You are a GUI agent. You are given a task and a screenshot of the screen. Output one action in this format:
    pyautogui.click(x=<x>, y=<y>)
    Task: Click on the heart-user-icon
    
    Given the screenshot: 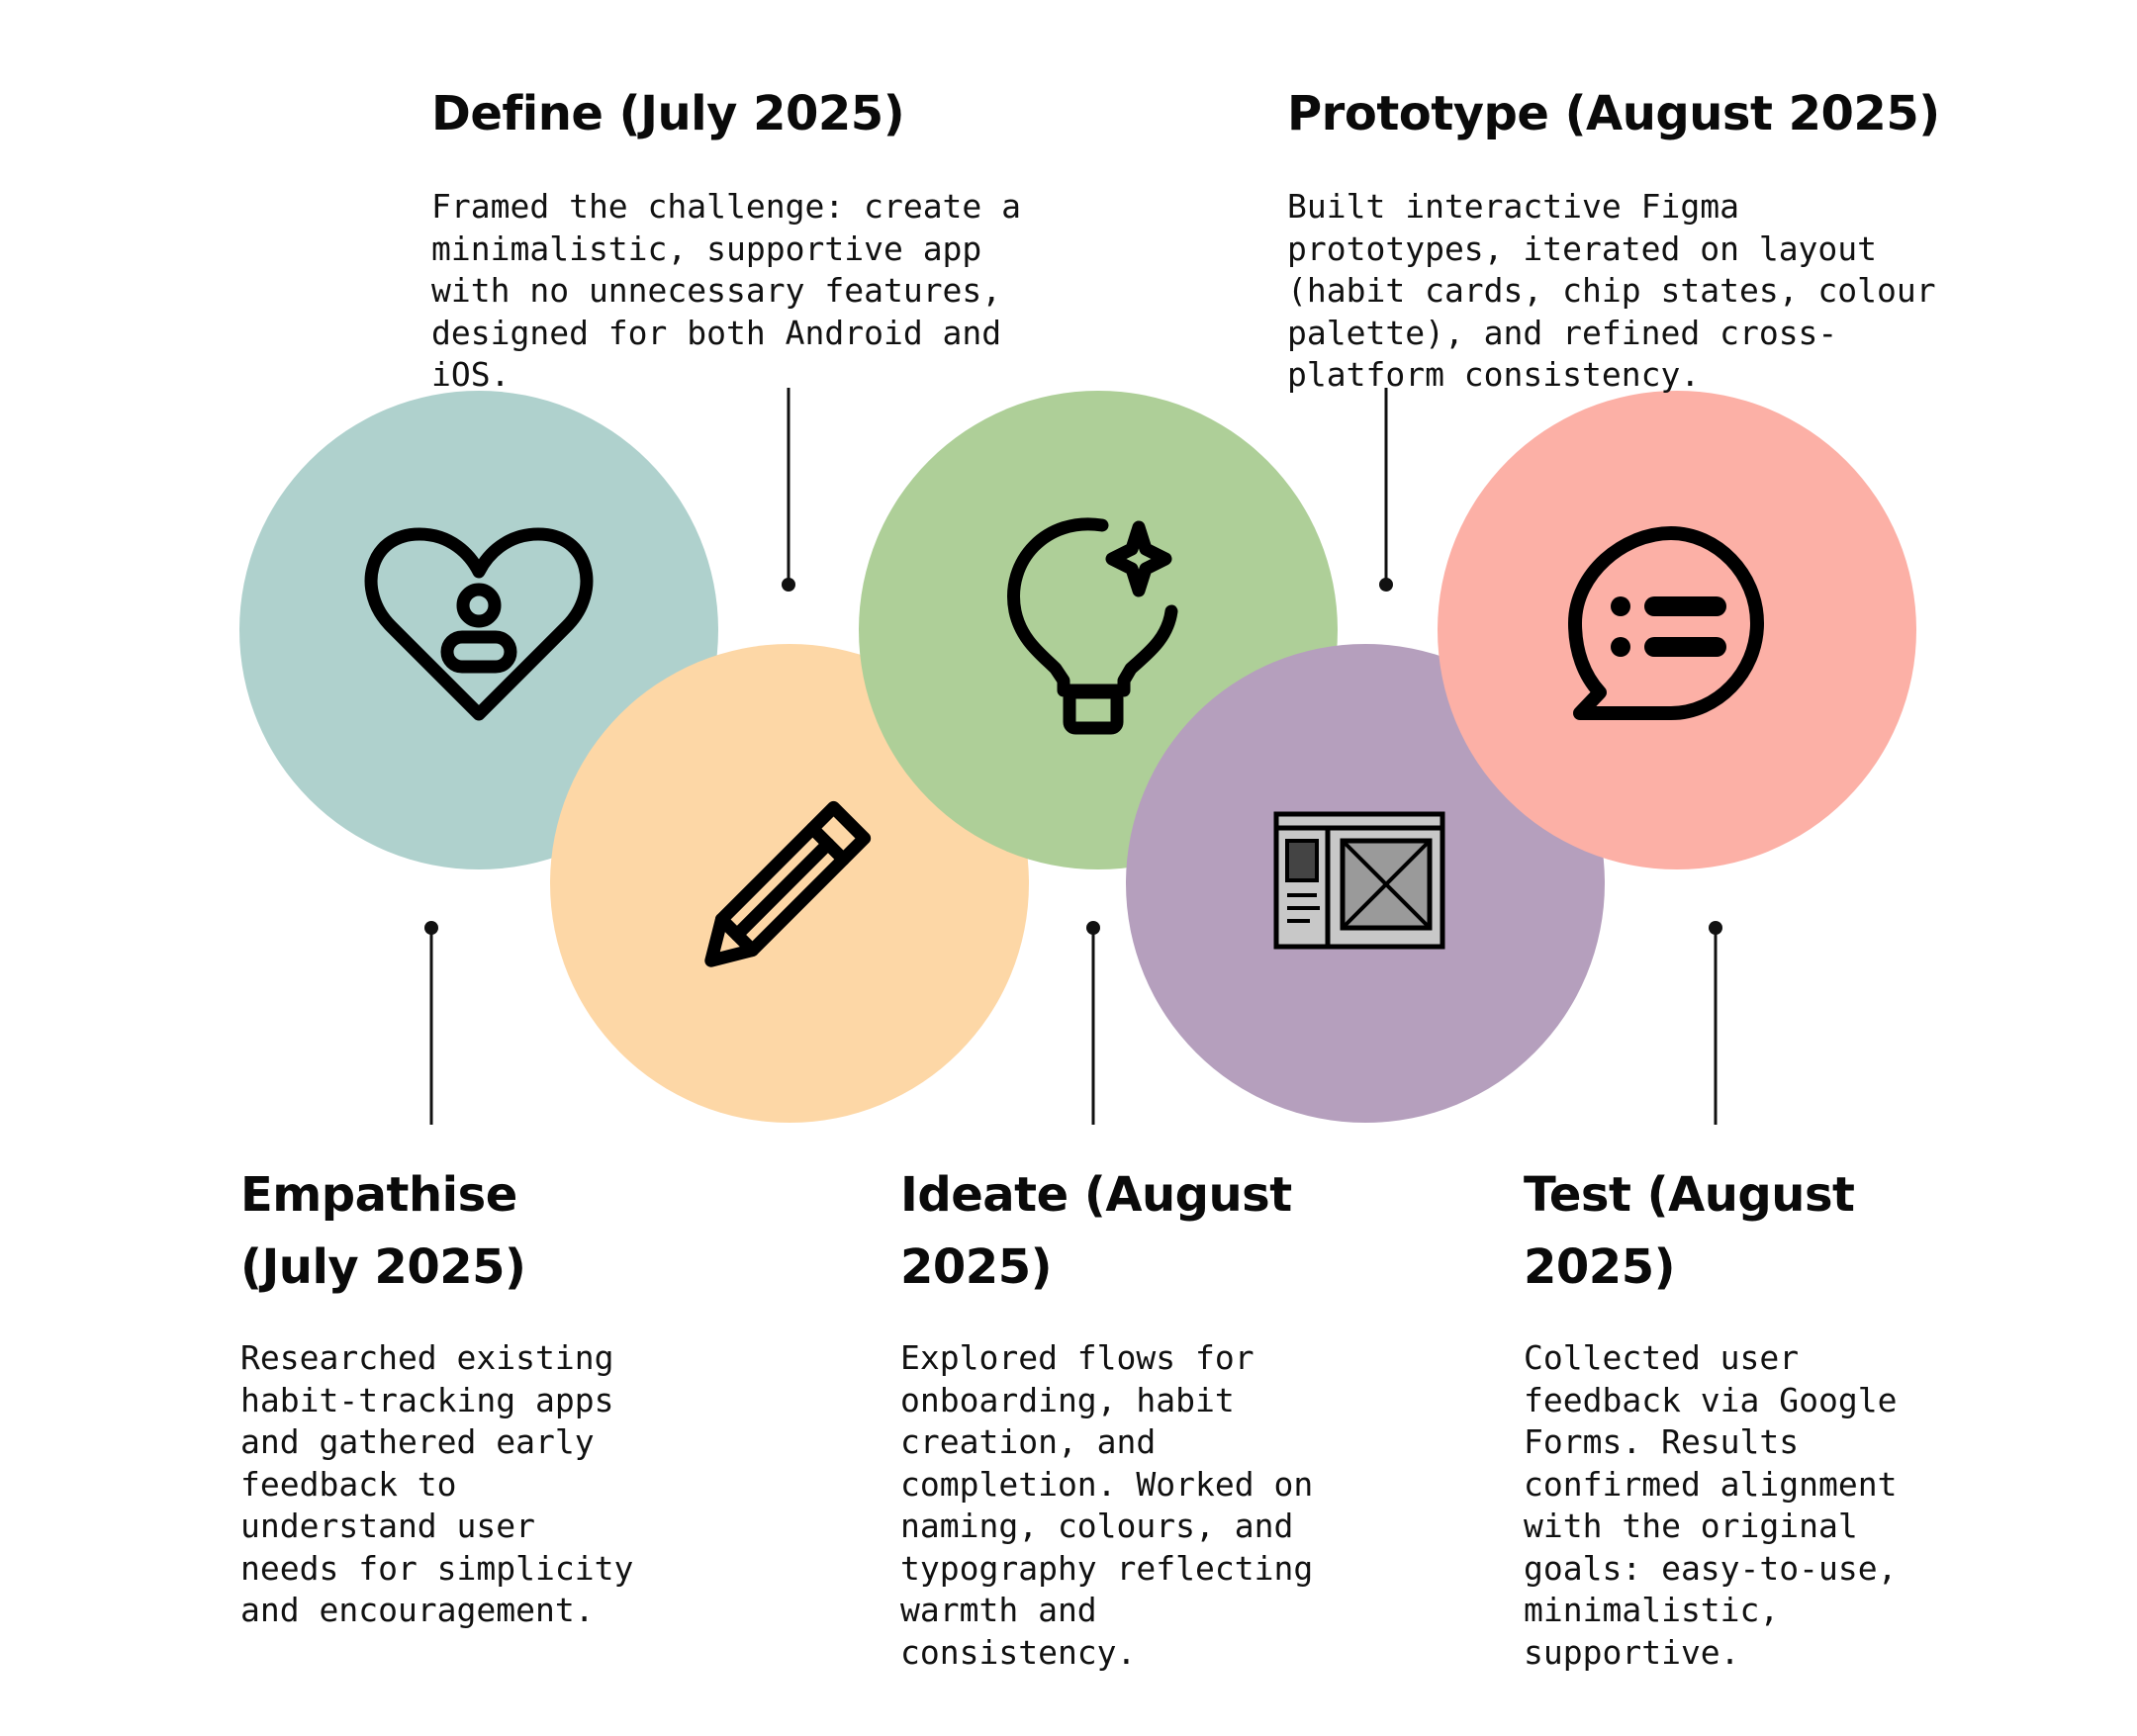 What is the action you would take?
    pyautogui.click(x=479, y=624)
    